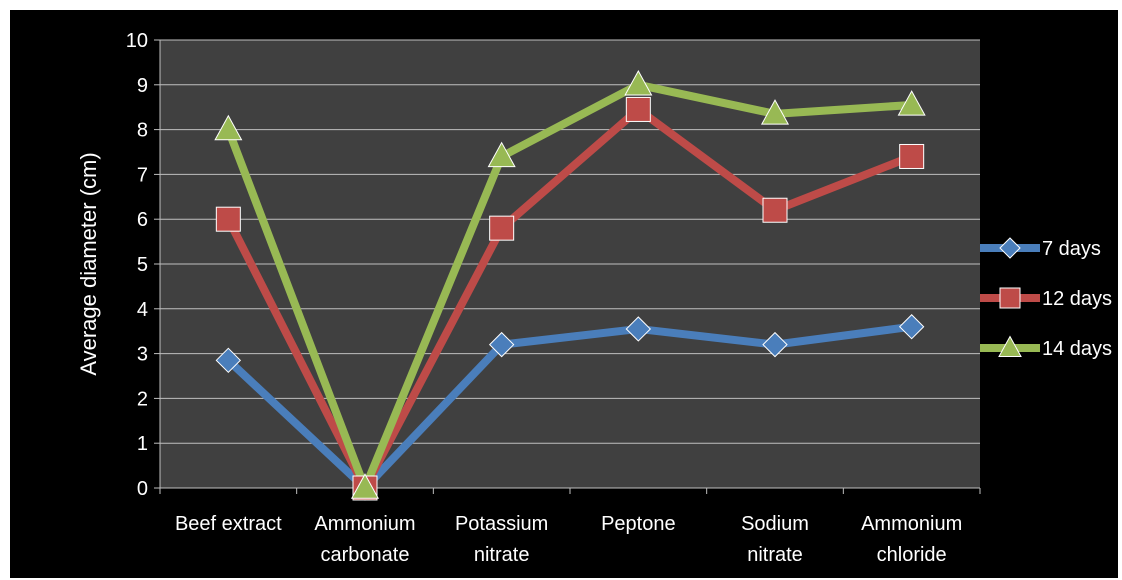 The image size is (1122, 580). I want to click on x-tick-label-line: Beef extract, so click(228, 524).